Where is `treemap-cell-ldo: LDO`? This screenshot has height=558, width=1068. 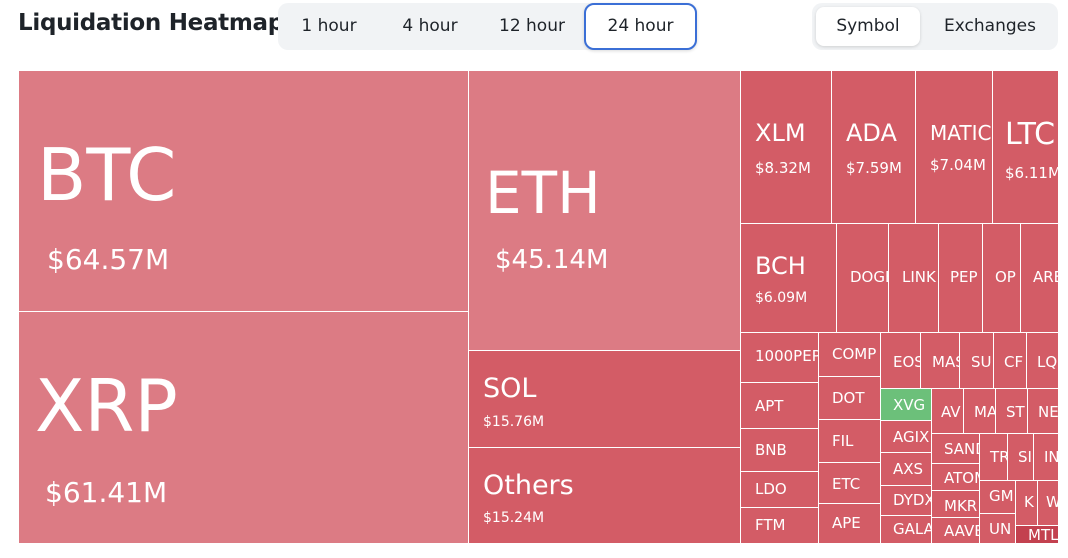
treemap-cell-ldo: LDO is located at coordinates (779, 489).